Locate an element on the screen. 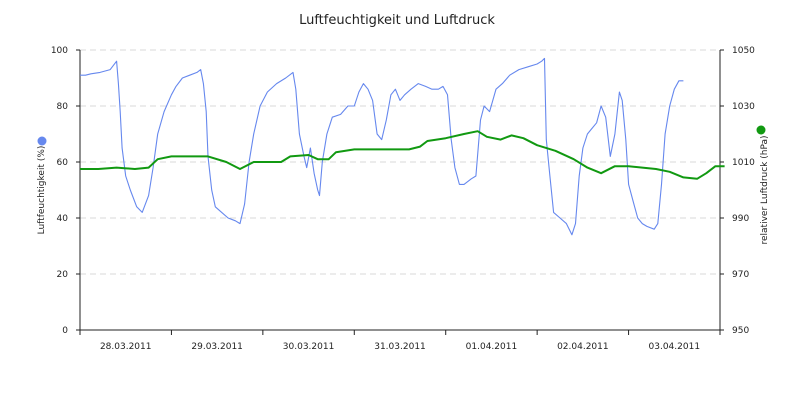  y-left-tick-label: 100 is located at coordinates (59, 51).